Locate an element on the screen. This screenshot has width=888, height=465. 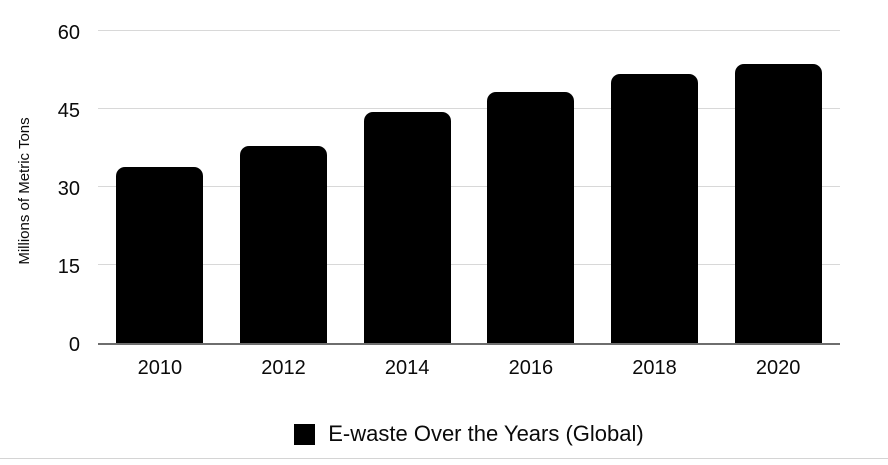
bar-2014 is located at coordinates (407, 227).